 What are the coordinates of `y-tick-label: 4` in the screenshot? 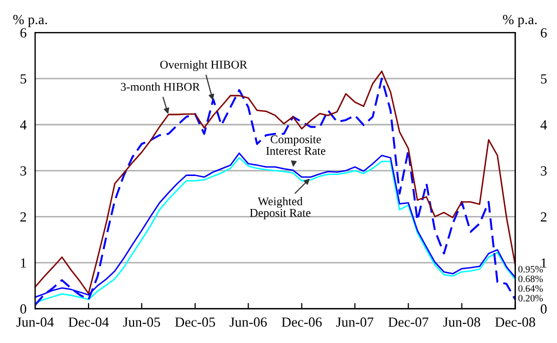 It's located at (23, 125).